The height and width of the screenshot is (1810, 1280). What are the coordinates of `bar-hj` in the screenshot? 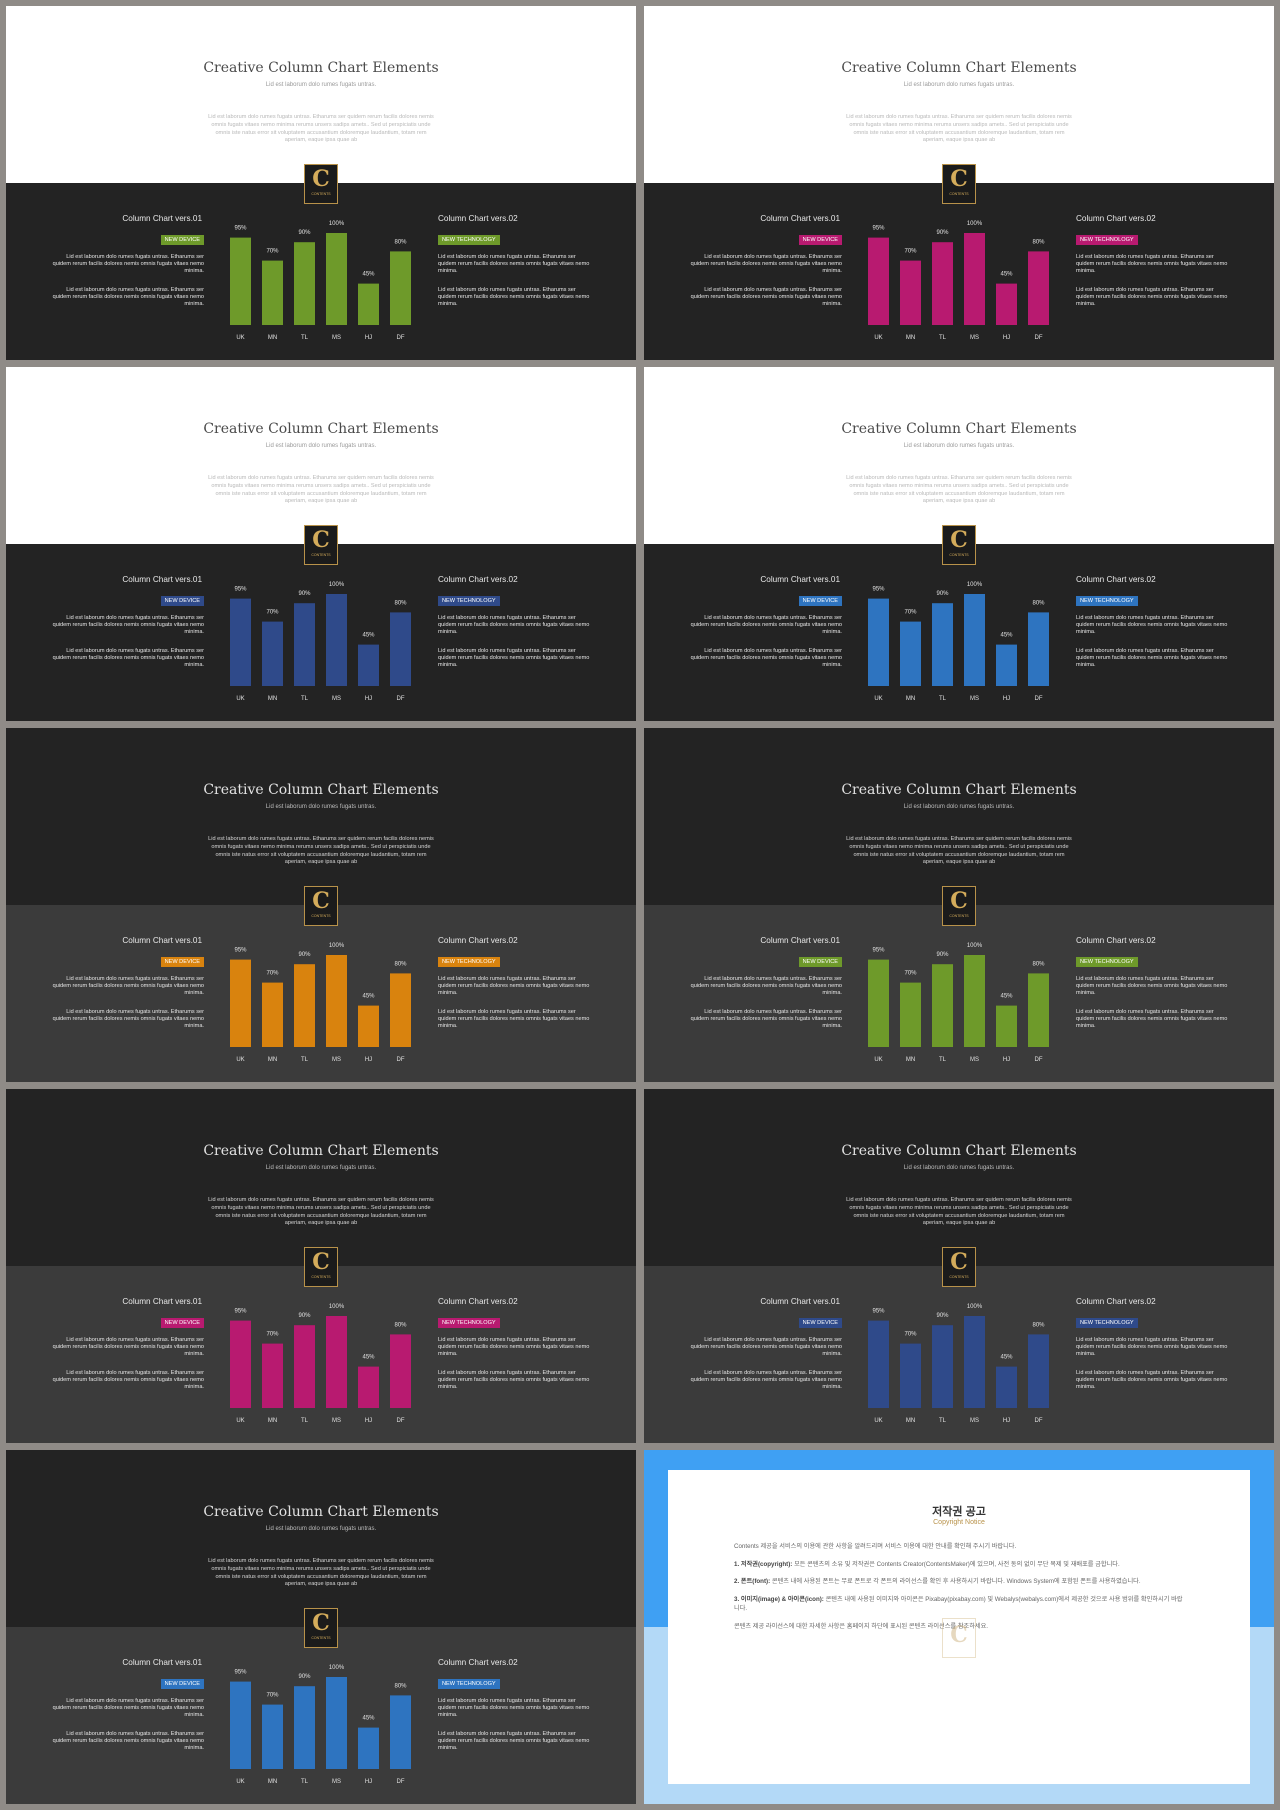 It's located at (368, 304).